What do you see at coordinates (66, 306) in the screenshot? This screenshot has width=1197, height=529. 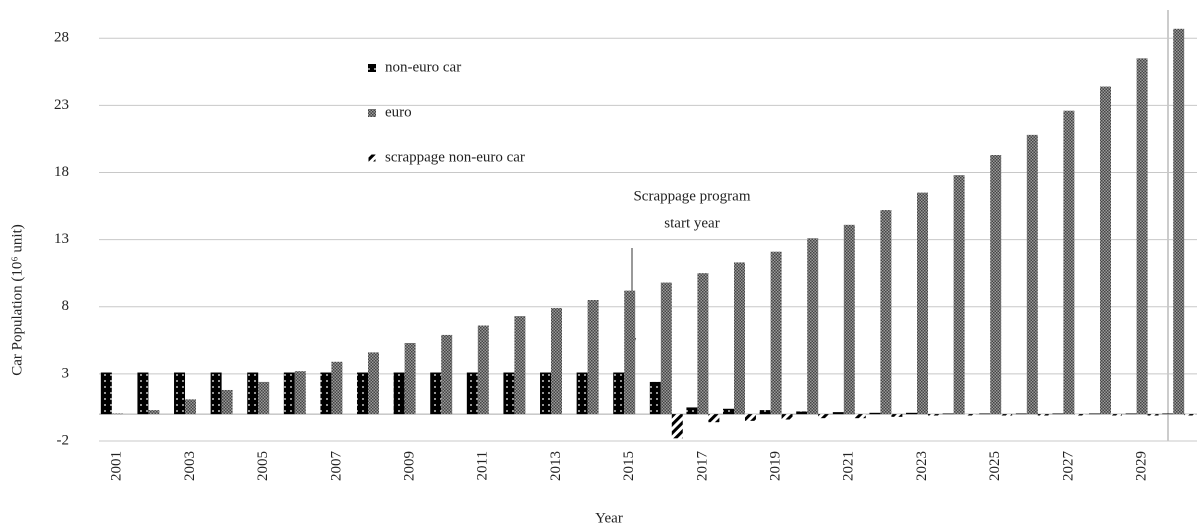 I see `y-tick-label: 8` at bounding box center [66, 306].